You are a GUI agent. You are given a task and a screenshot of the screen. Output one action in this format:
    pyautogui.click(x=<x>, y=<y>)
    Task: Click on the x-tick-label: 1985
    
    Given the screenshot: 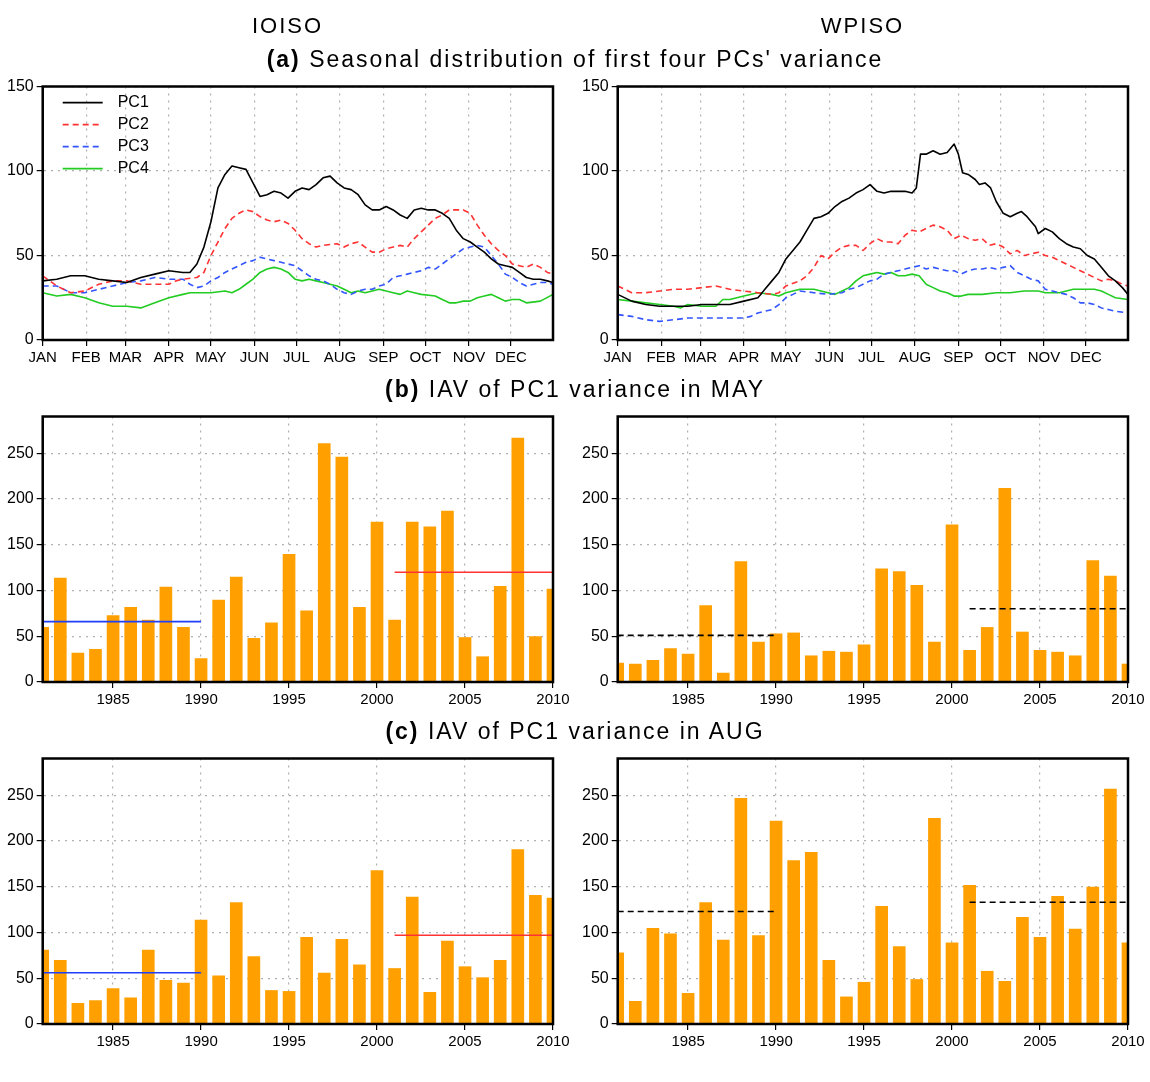 What is the action you would take?
    pyautogui.click(x=113, y=1041)
    